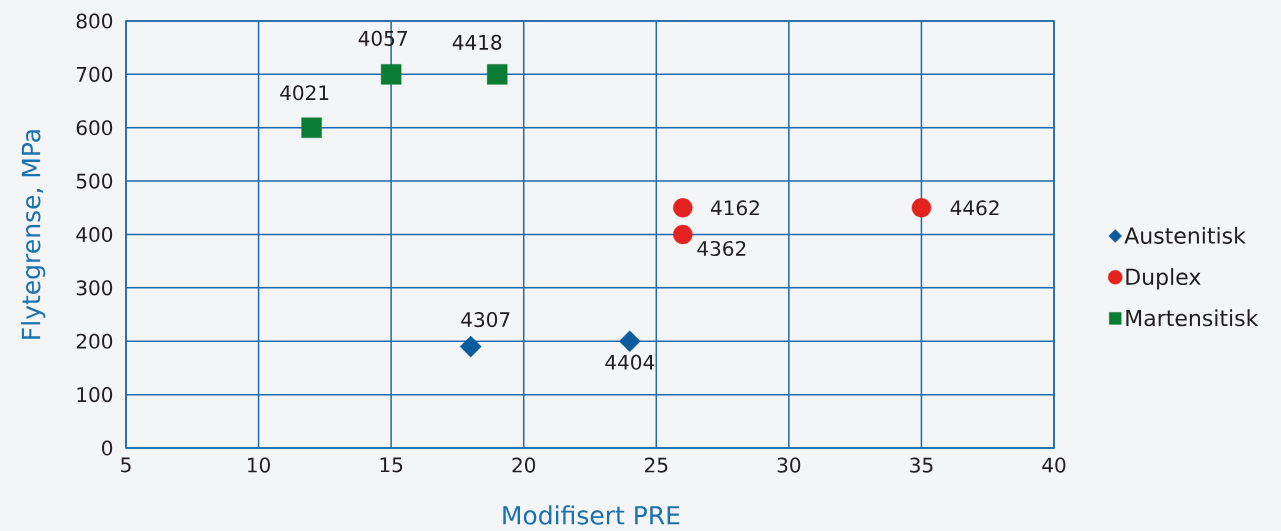 This screenshot has width=1281, height=531. I want to click on legend-label: Martensitisk, so click(1192, 318).